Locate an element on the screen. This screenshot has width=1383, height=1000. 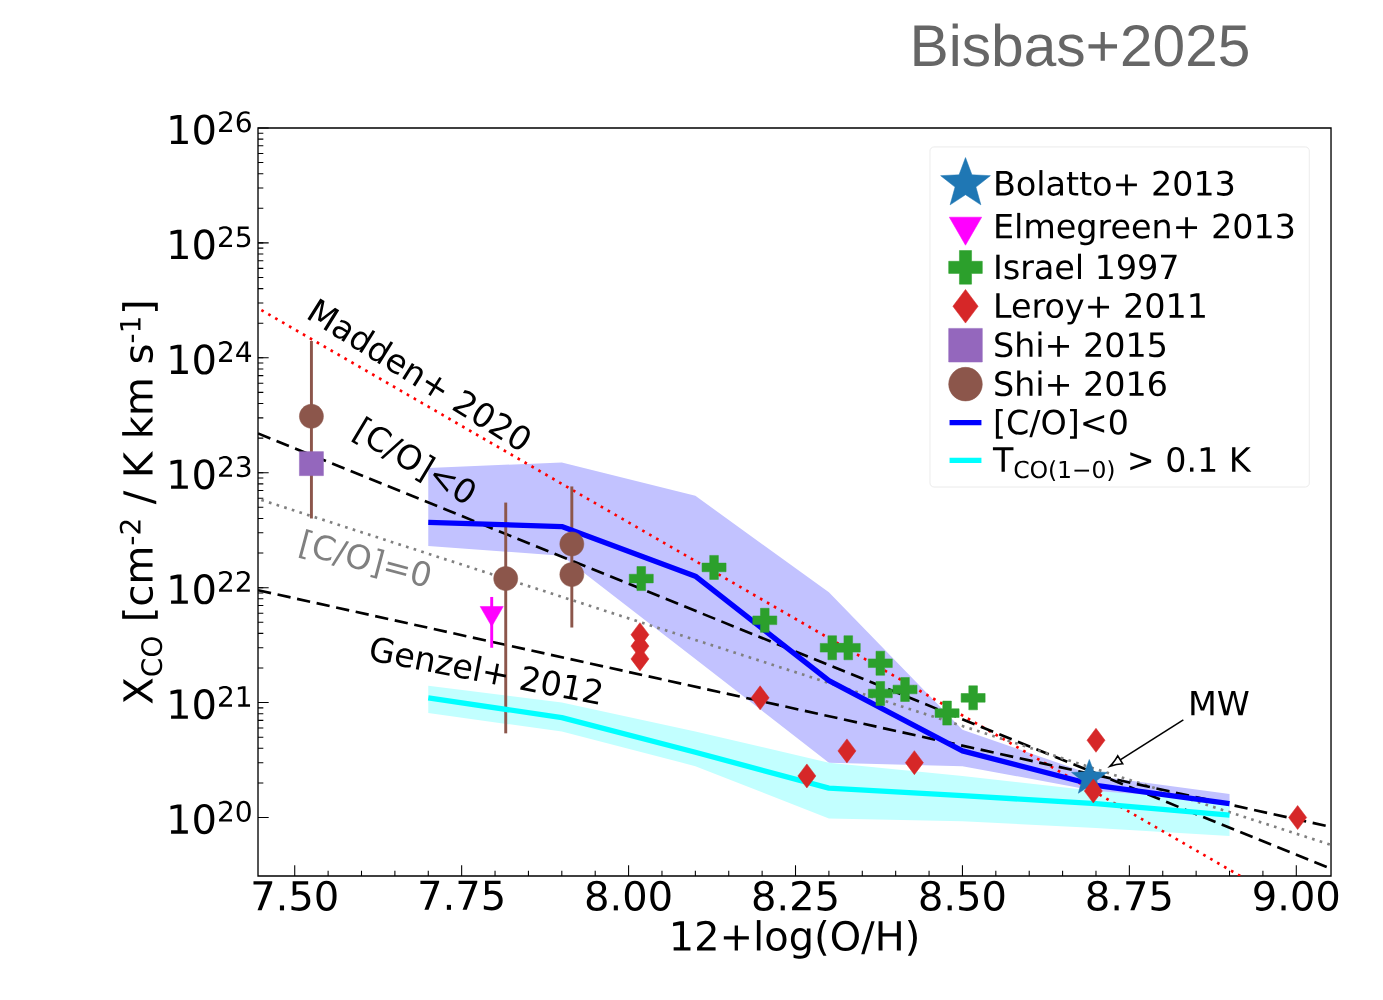
legend-label: Bolatto+ 2013 is located at coordinates (1115, 183).